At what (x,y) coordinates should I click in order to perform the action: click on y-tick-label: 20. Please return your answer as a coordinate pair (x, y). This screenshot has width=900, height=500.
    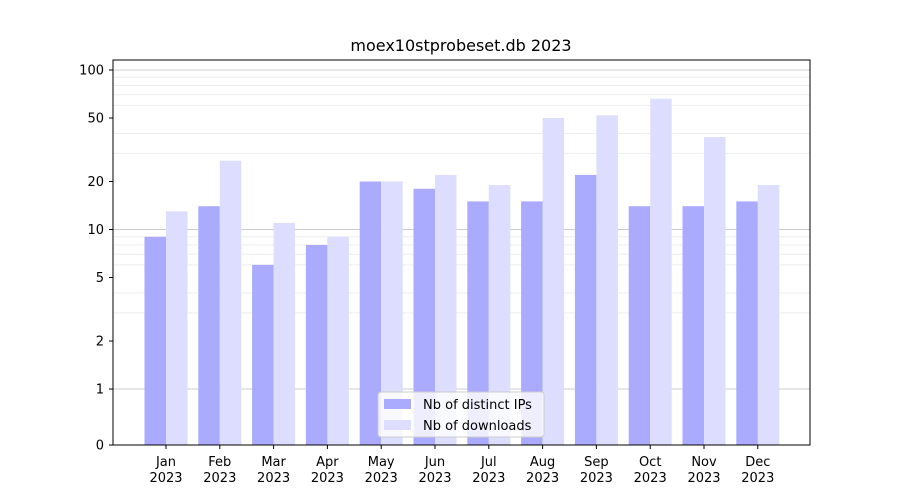
    Looking at the image, I should click on (95, 182).